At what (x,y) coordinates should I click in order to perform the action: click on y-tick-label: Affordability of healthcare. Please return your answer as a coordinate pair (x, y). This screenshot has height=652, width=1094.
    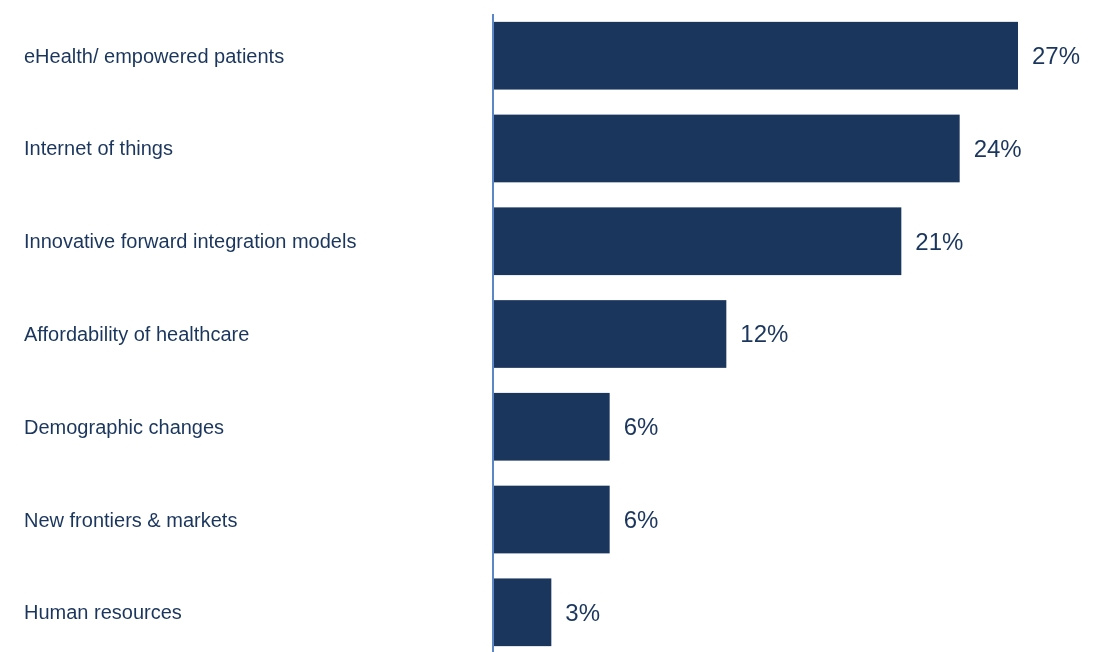
    Looking at the image, I should click on (137, 334).